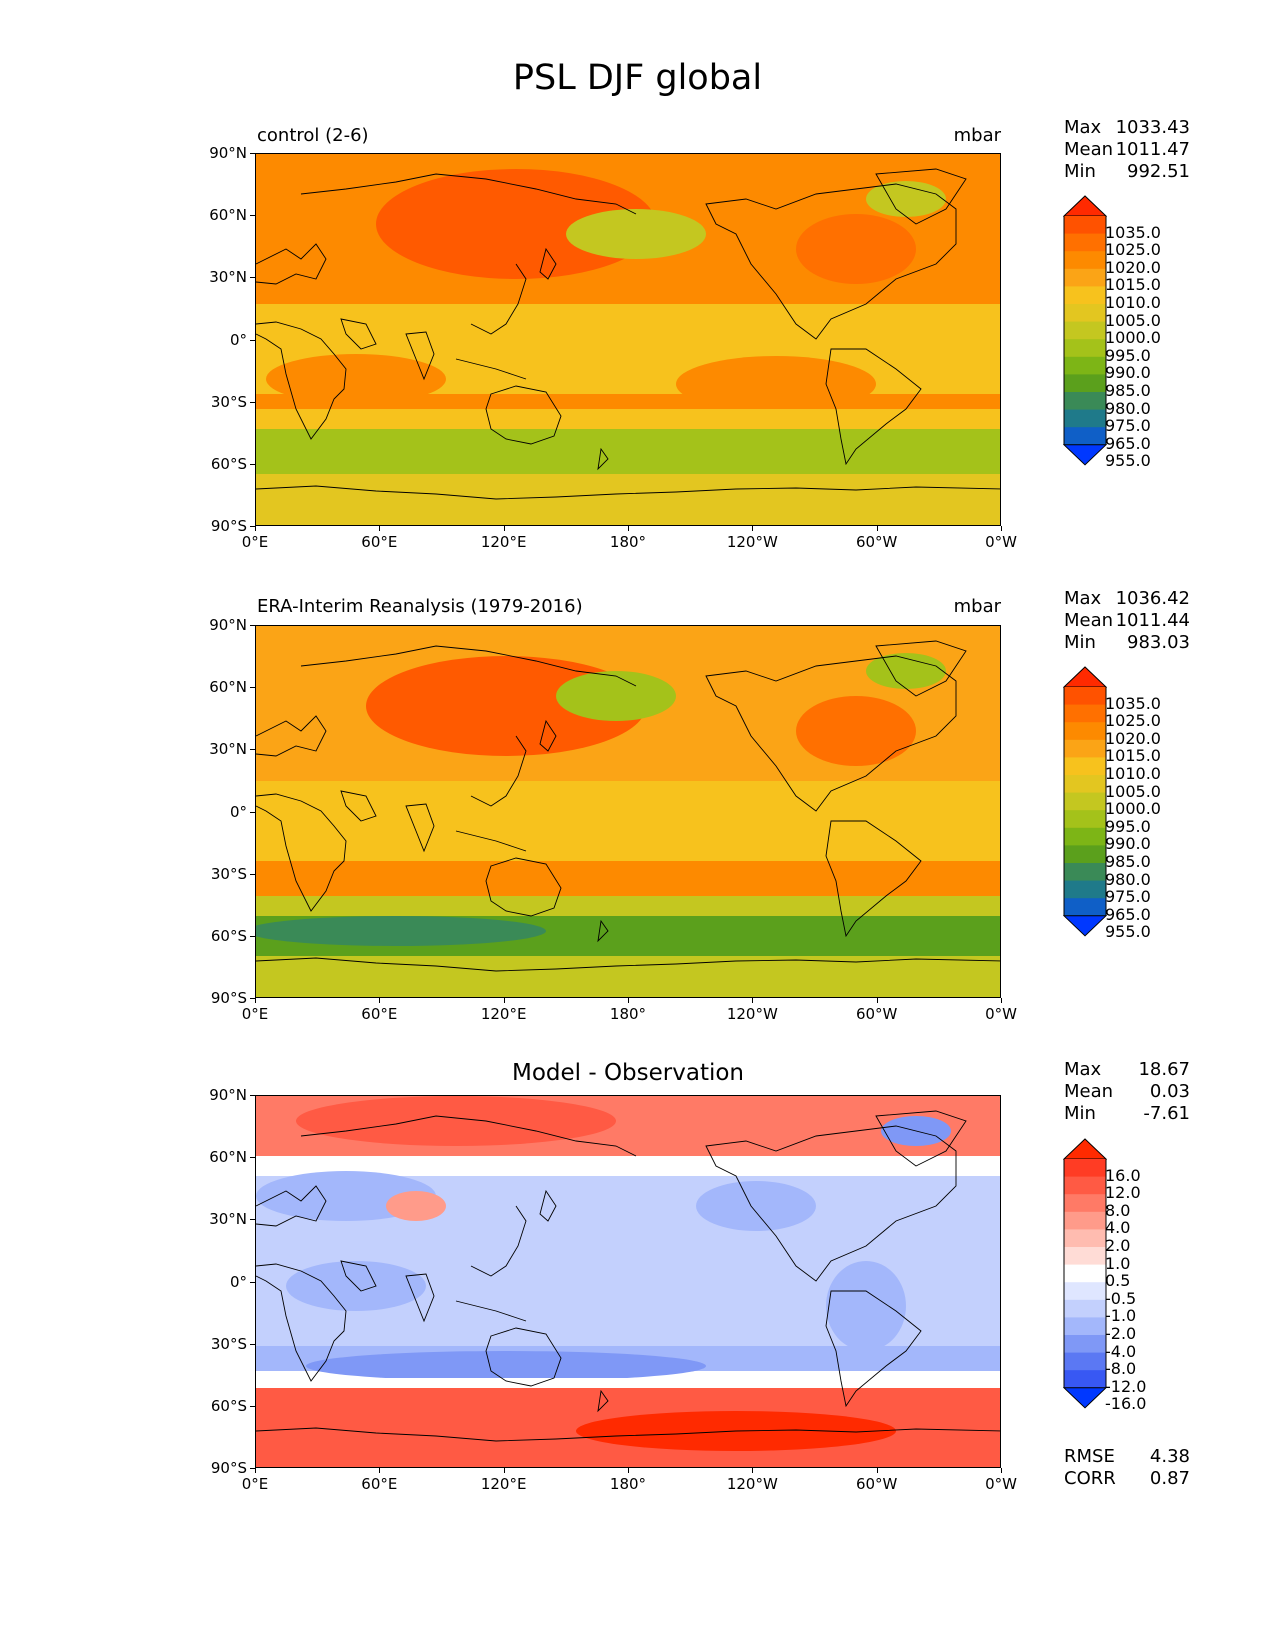  Describe the element at coordinates (420, 606) in the screenshot. I see `panel-2-left-label: ERA-Interim Reanalysis (1979-2016)` at that location.